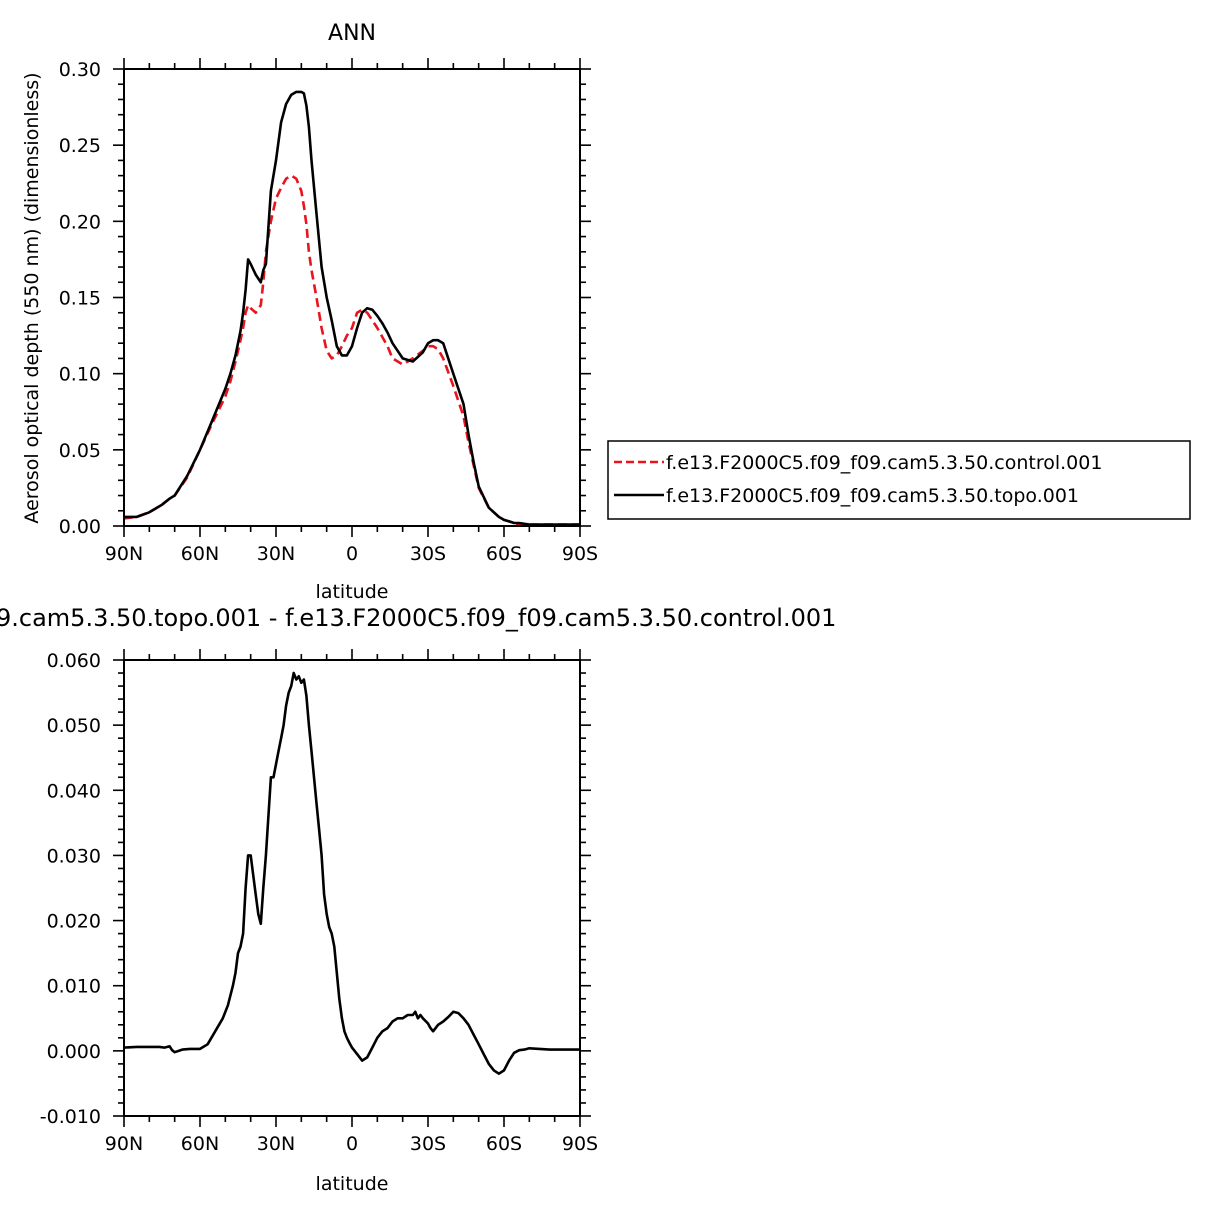  I want to click on y-tick-label: 0.030, so click(74, 856).